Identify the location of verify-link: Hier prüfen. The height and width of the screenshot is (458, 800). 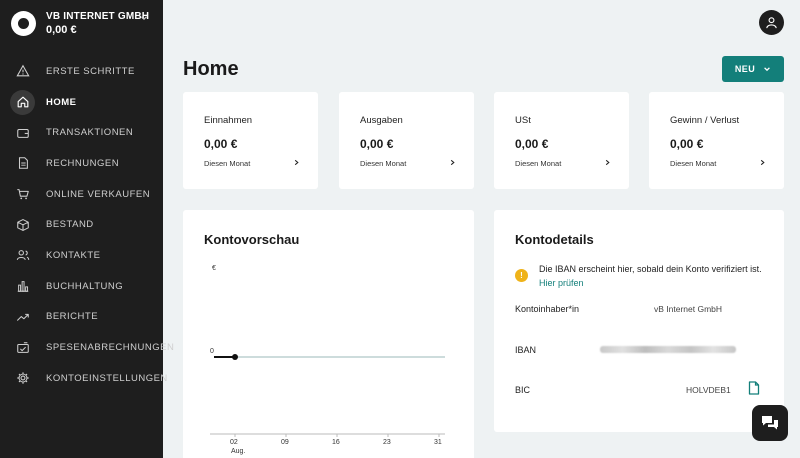
(561, 283).